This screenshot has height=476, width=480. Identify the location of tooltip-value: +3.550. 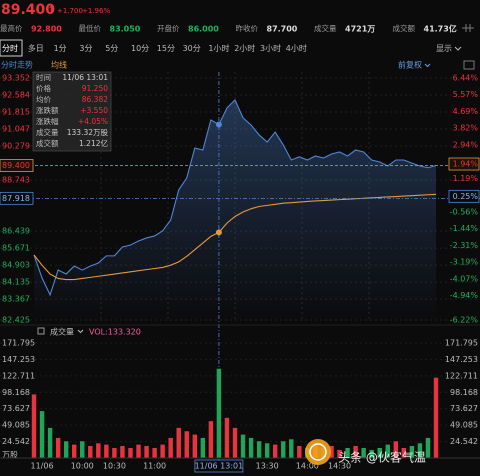
(94, 110).